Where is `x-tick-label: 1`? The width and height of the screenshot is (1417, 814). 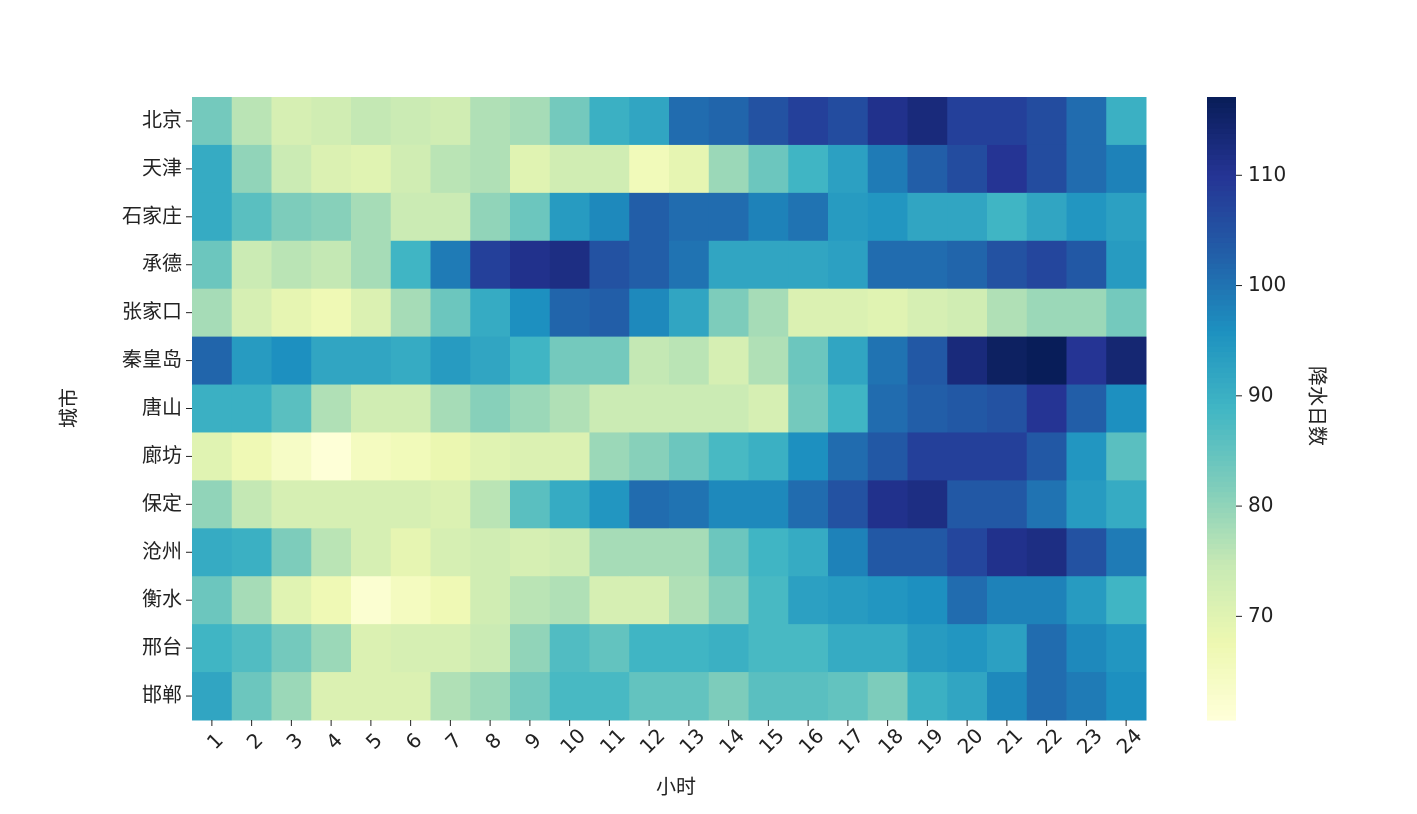 x-tick-label: 1 is located at coordinates (215, 741).